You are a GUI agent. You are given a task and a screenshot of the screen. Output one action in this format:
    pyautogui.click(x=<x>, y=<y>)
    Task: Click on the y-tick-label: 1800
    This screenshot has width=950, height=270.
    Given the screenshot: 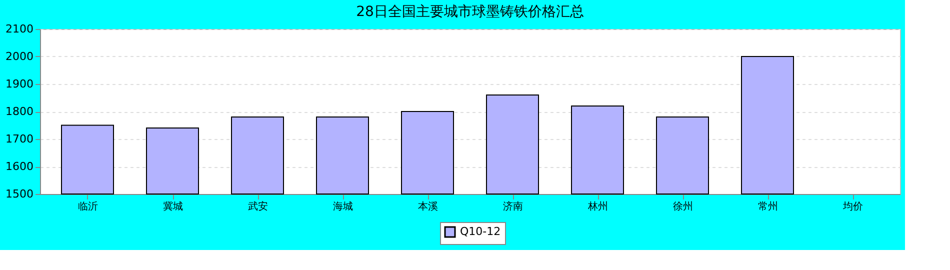 What is the action you would take?
    pyautogui.click(x=20, y=111)
    